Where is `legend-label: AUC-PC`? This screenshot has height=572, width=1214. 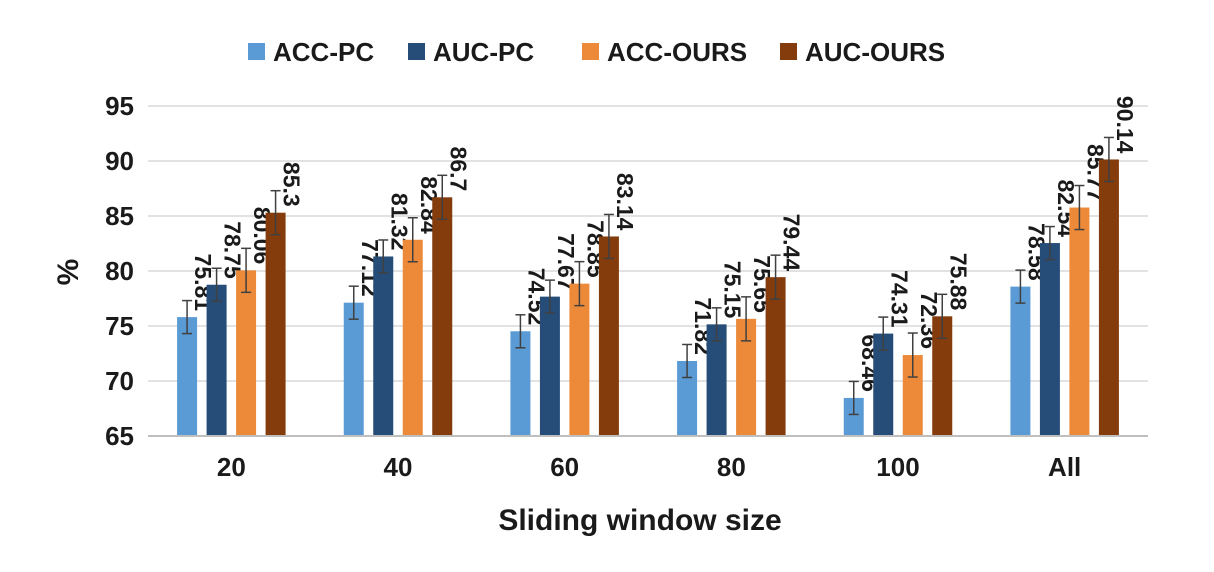
legend-label: AUC-PC is located at coordinates (483, 52).